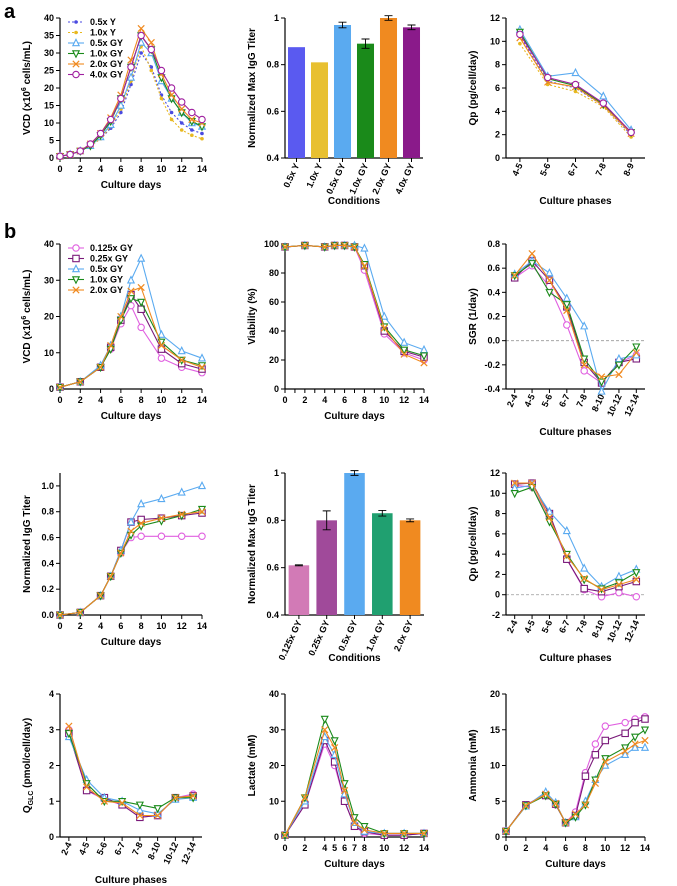  What do you see at coordinates (631, 405) in the screenshot?
I see `x-tick-label: 12-14` at bounding box center [631, 405].